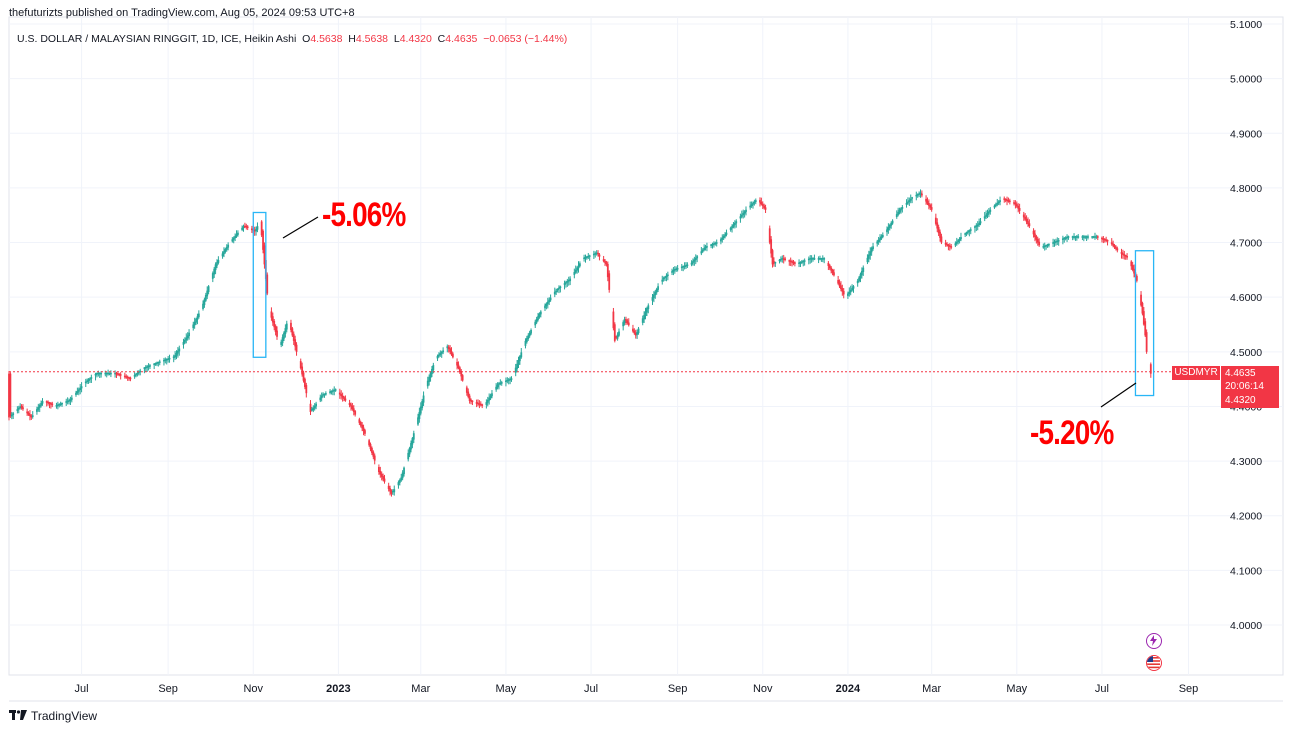 The height and width of the screenshot is (733, 1292). I want to click on tradingview-brand: TradingView, so click(53, 716).